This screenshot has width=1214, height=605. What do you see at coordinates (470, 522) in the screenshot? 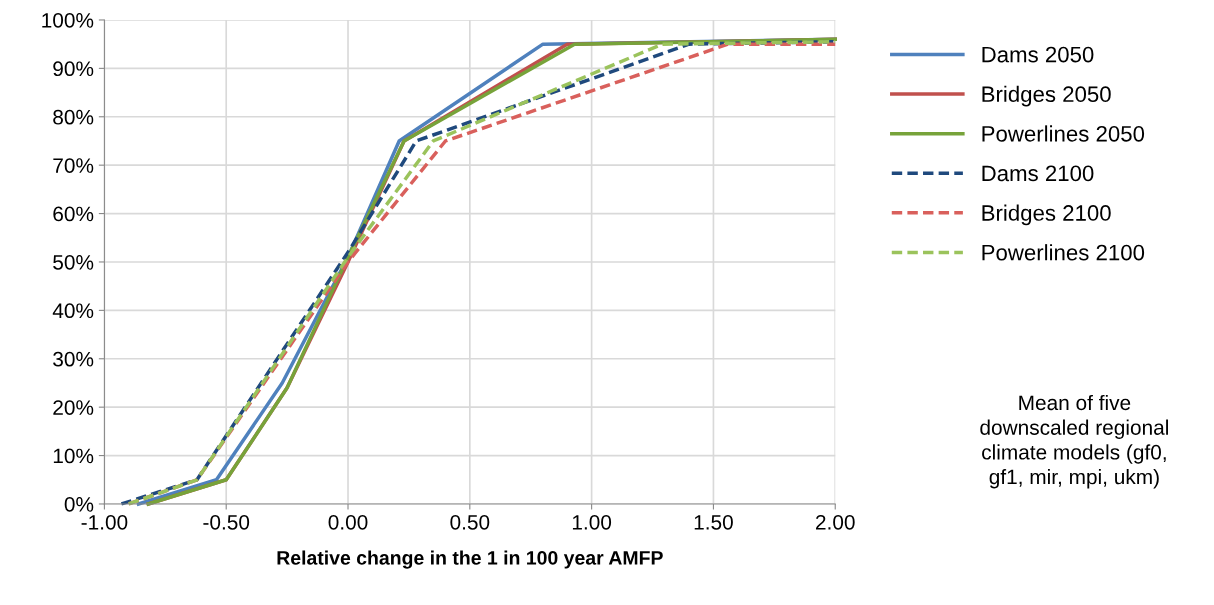
I see `x-tick-label: 0.50` at bounding box center [470, 522].